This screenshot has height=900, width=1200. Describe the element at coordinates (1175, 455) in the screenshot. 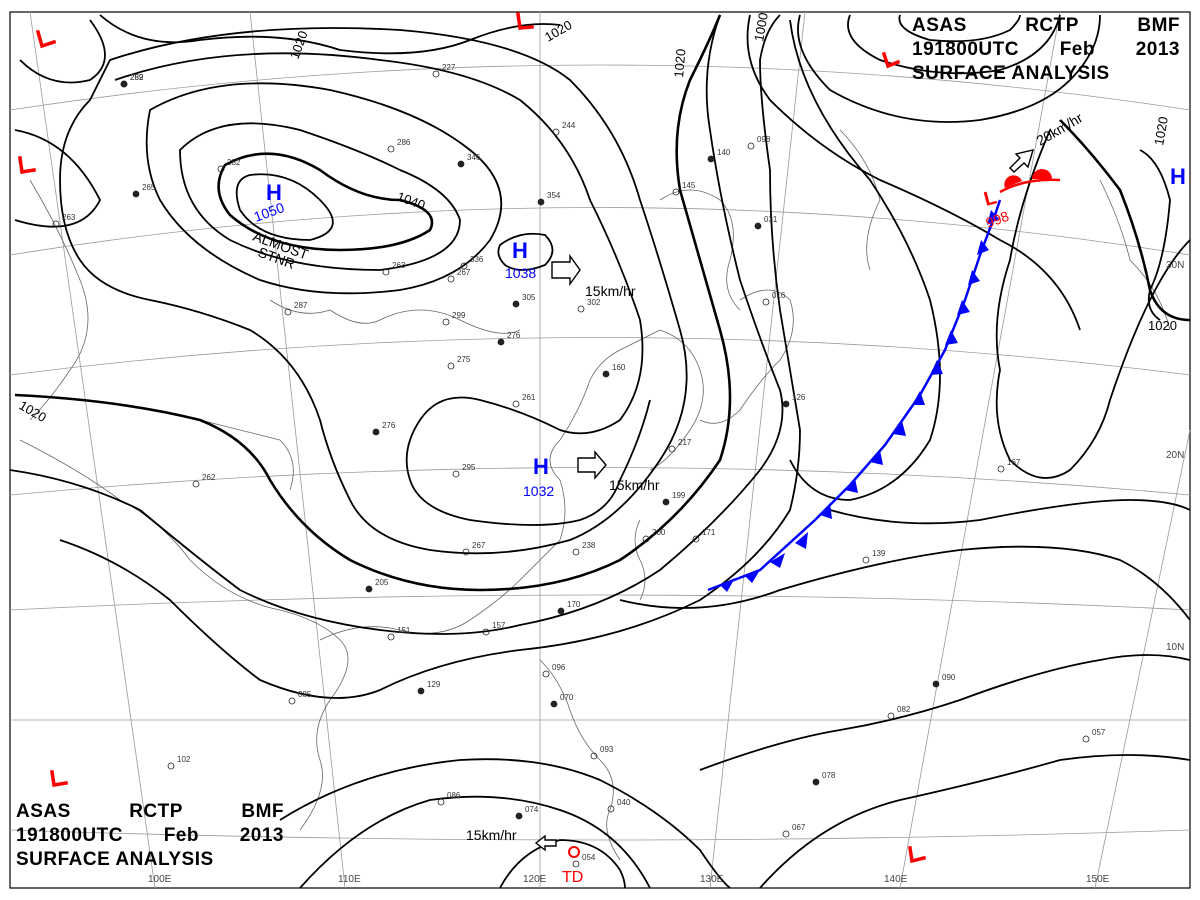

I see `lat-label-20N: 20N` at that location.